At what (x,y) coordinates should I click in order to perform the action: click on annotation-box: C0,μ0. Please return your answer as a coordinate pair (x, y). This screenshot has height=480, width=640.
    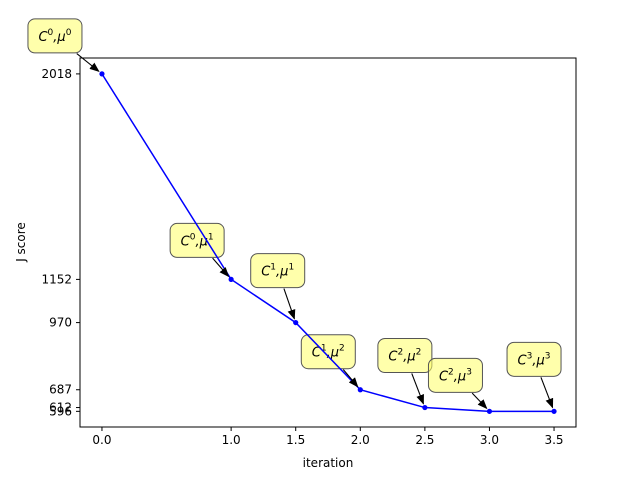
    Looking at the image, I should click on (55, 36).